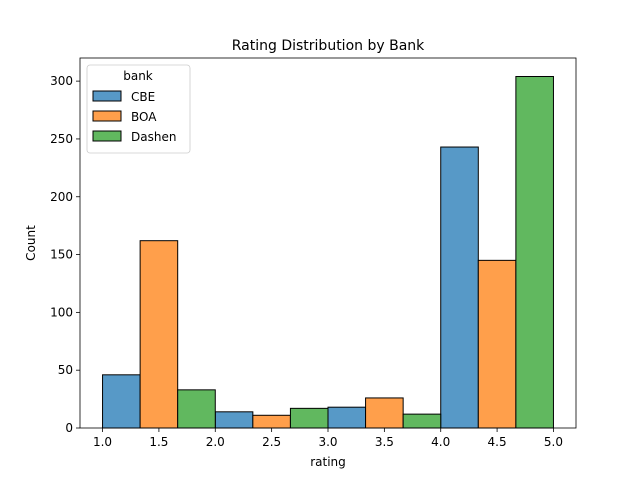  What do you see at coordinates (215, 442) in the screenshot?
I see `x-tick-label: 2.0` at bounding box center [215, 442].